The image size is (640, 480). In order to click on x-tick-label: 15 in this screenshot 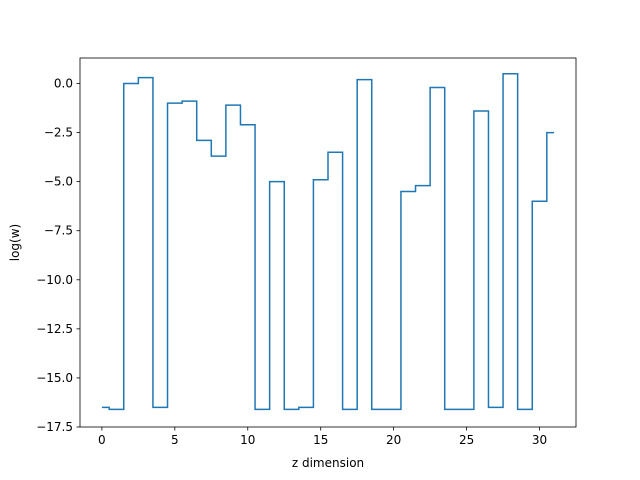, I will do `click(320, 440)`.